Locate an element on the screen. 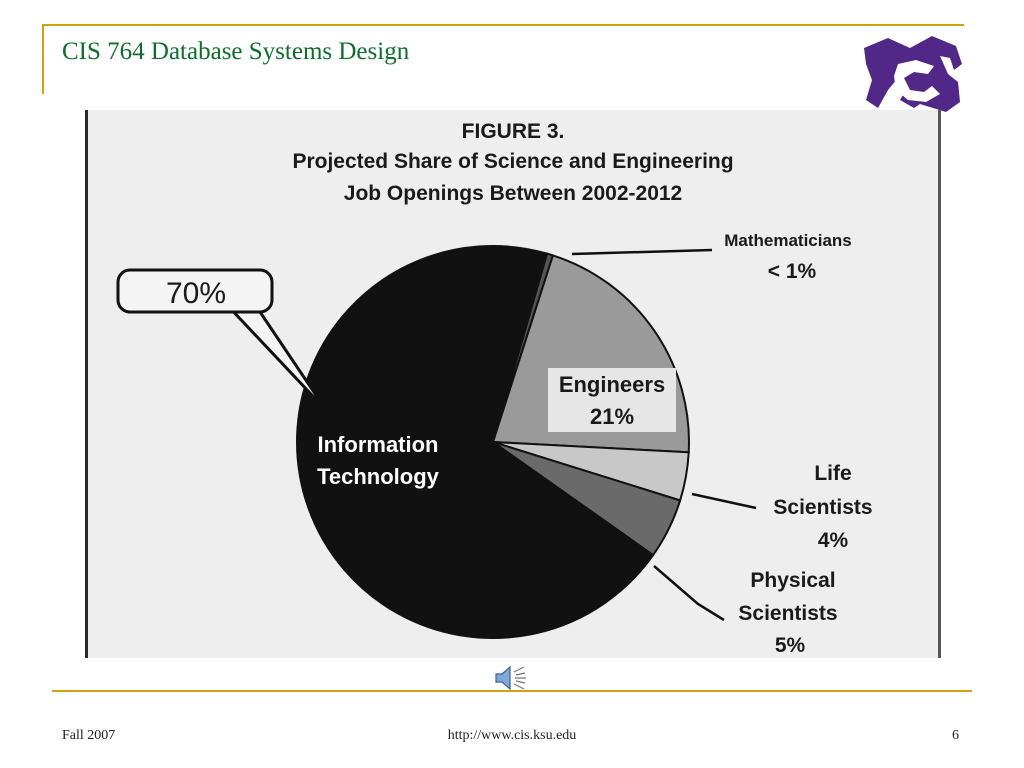 The image size is (1024, 768). slice-label-engineers-line-1: Engineers is located at coordinates (612, 384).